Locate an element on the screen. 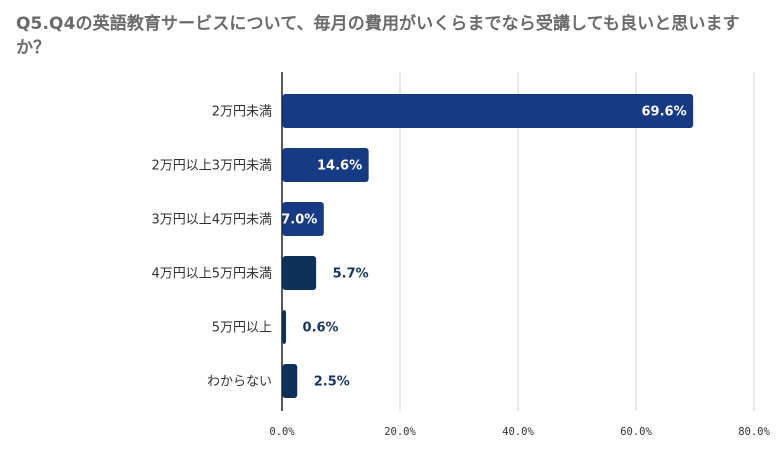 This screenshot has width=781, height=463. value-label-0: 69.6% is located at coordinates (664, 112).